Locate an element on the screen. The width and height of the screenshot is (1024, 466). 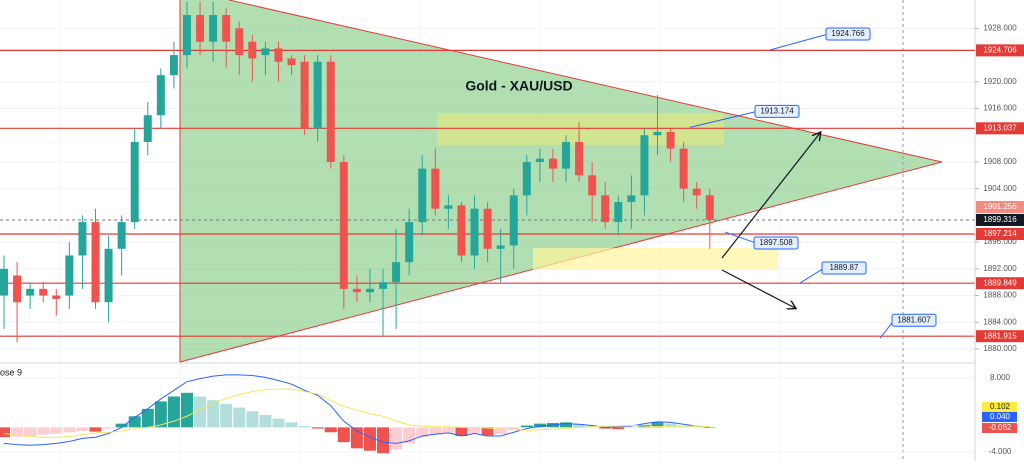
y-tick-label: 1920.000 is located at coordinates (1000, 81).